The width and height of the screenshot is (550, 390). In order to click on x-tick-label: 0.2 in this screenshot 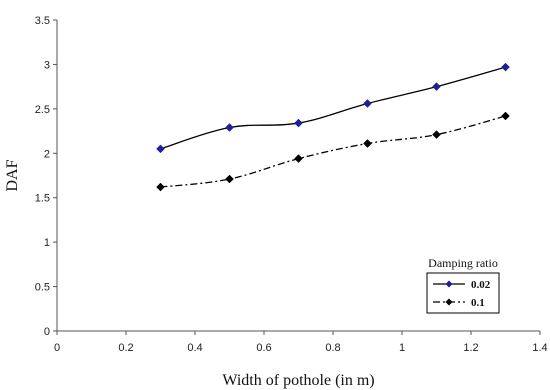, I will do `click(125, 348)`.